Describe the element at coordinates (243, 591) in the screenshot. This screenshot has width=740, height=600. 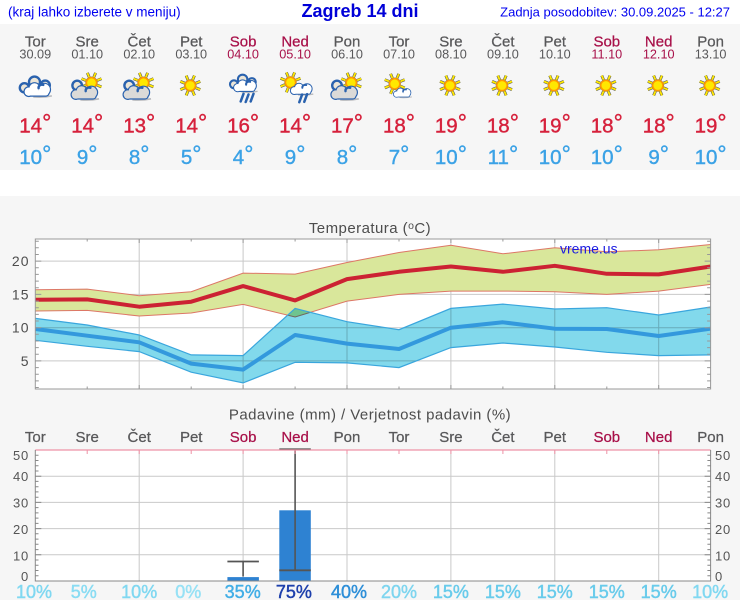
I see `svg-text: 35%` at that location.